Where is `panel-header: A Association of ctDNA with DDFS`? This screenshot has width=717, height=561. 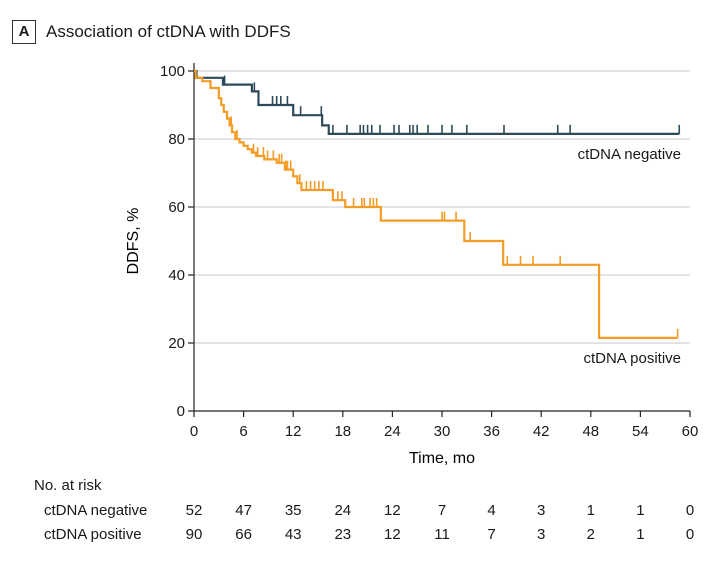
panel-header: A Association of ctDNA with DDFS is located at coordinates (151, 32).